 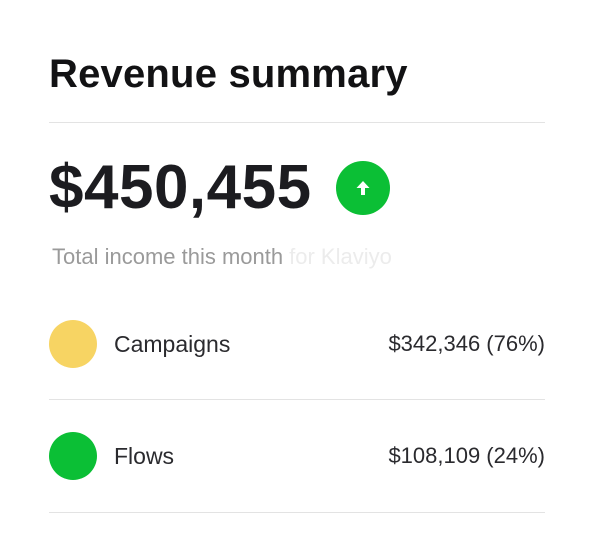 I want to click on flows-value: $108,109 (24%), so click(x=466, y=455).